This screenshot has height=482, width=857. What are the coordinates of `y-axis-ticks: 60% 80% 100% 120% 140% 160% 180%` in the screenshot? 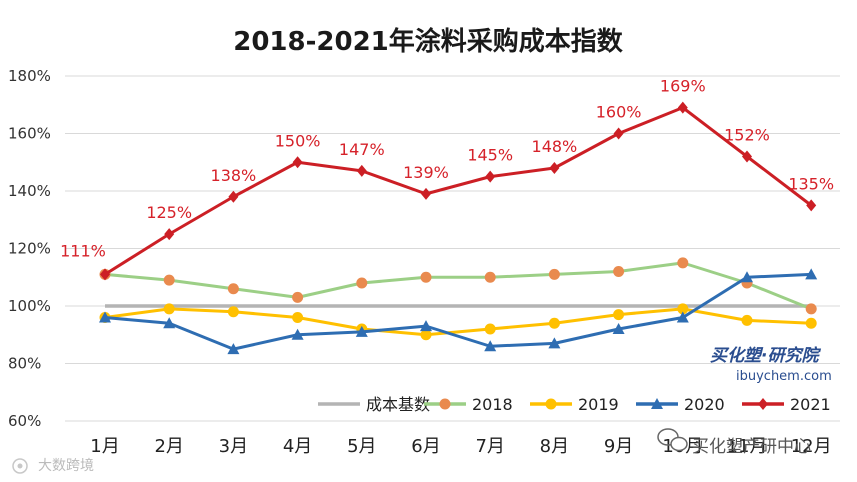 It's located at (29, 248).